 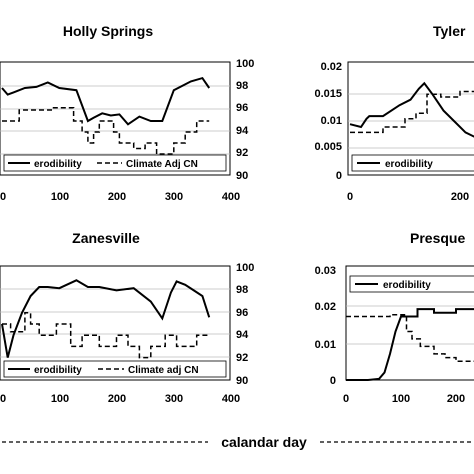 I want to click on series-line-dashed-tyler, so click(x=412, y=112).